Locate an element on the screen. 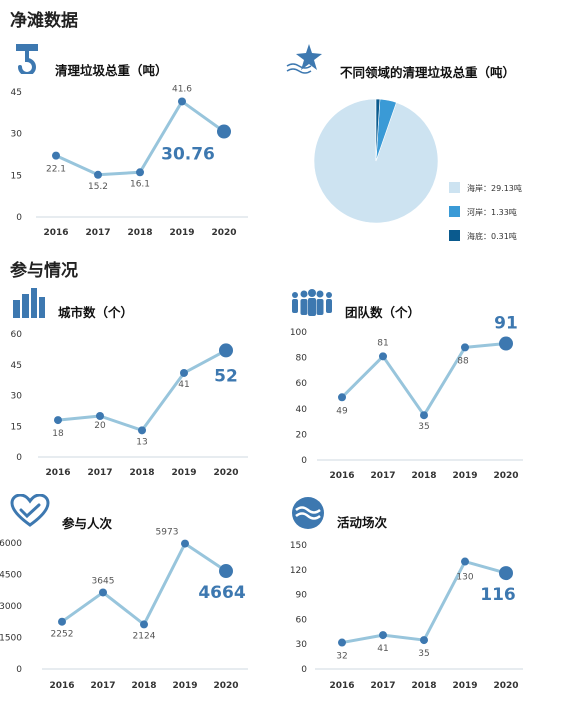 The image size is (563, 711). y-tick-label: 1500 is located at coordinates (11, 639).